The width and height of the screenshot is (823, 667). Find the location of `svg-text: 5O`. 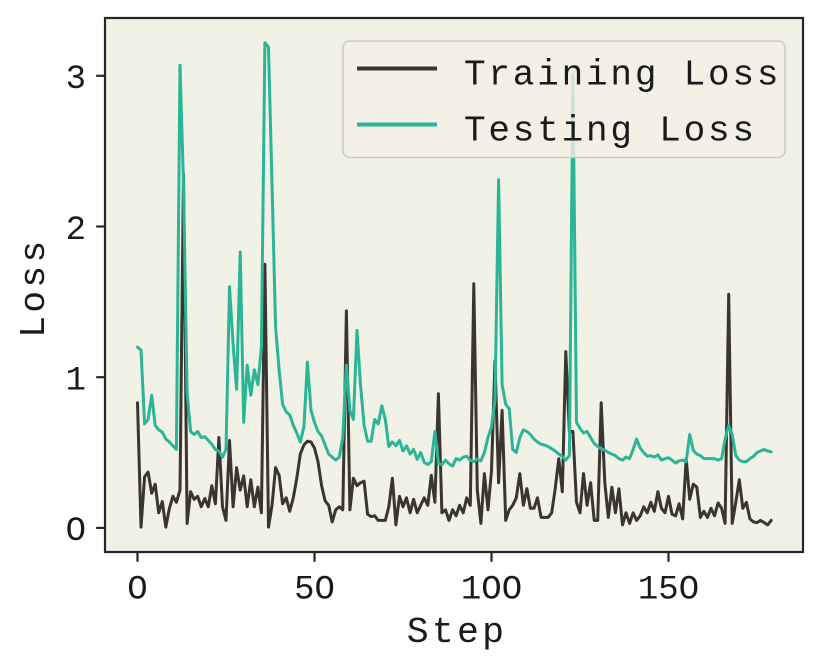

svg-text: 5O is located at coordinates (314, 590).